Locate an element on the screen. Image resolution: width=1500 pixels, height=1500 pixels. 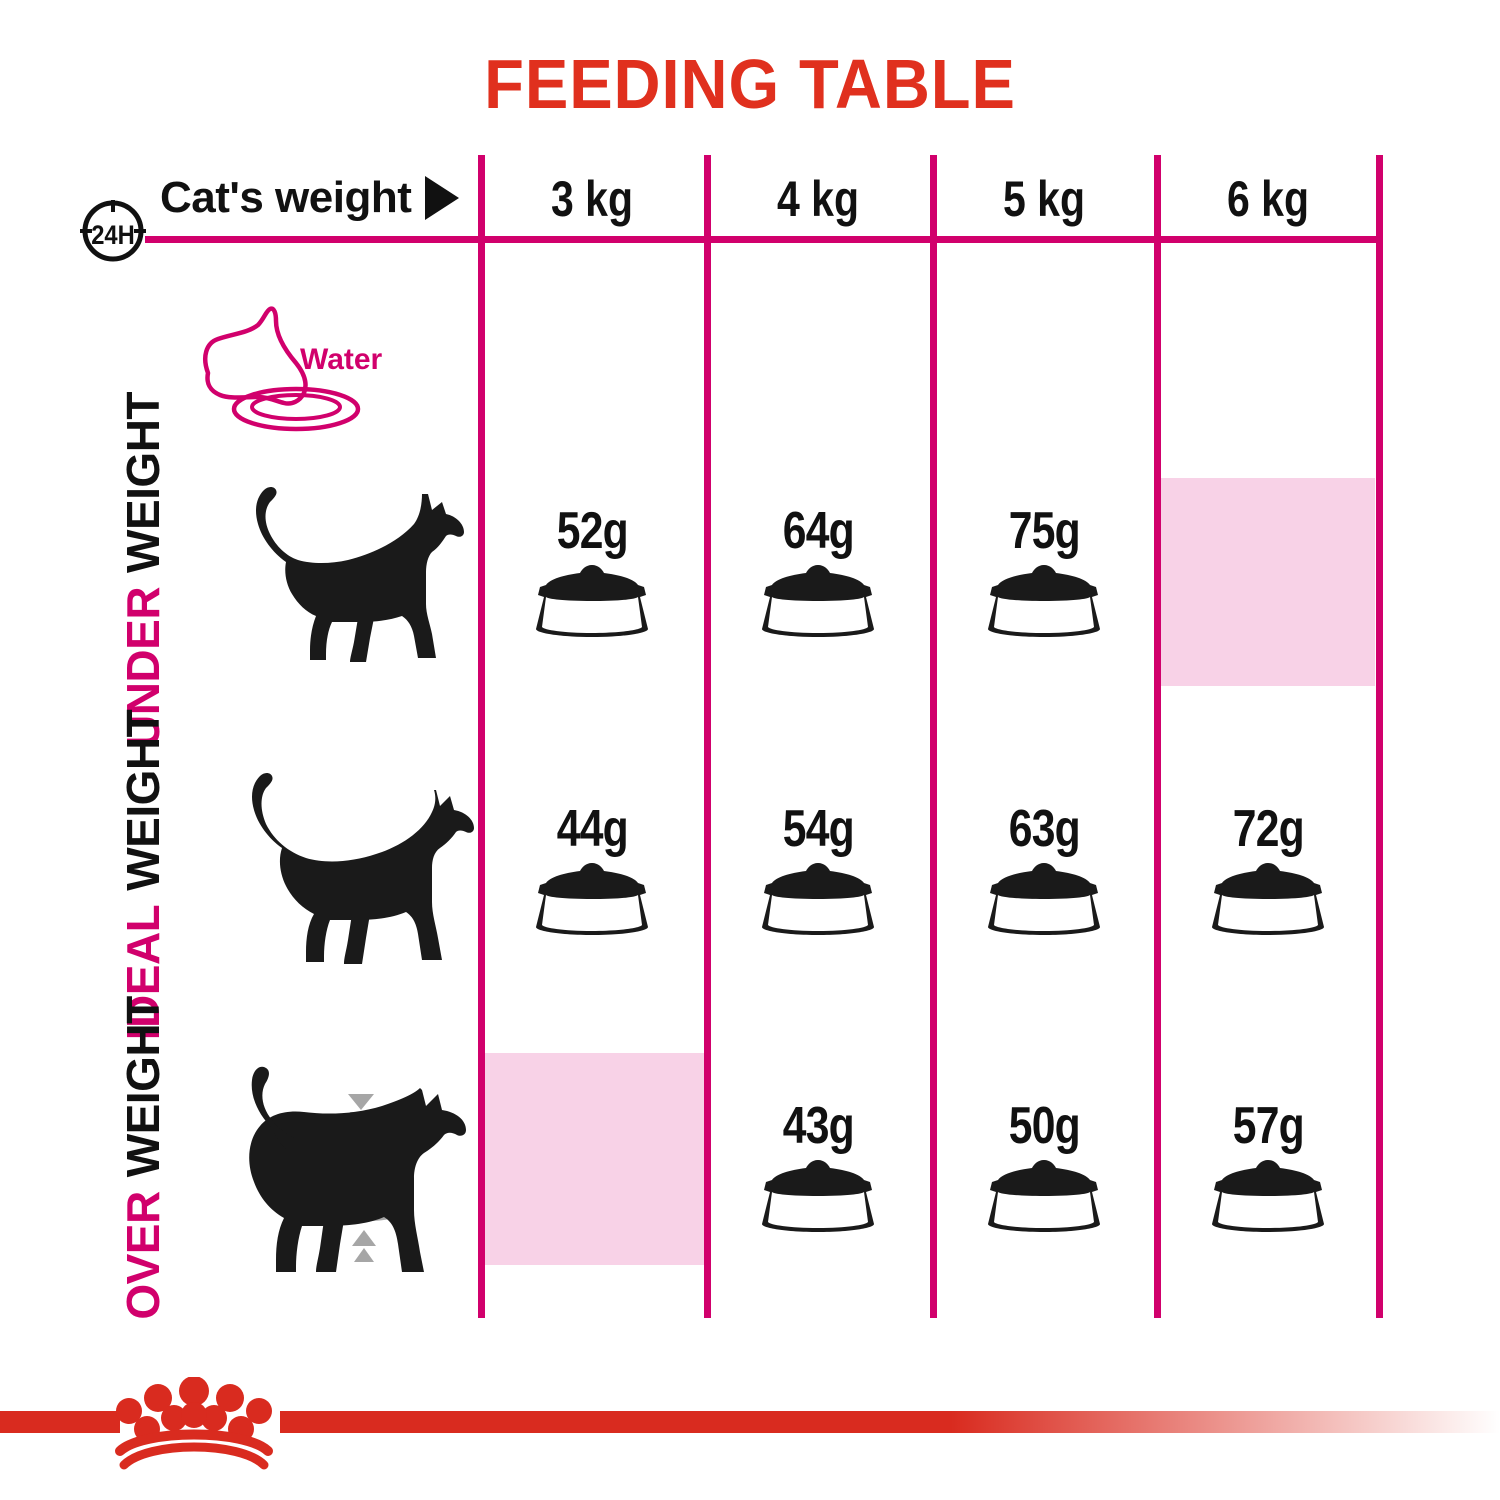
row-label-over-primary: OVER is located at coordinates (143, 1255).